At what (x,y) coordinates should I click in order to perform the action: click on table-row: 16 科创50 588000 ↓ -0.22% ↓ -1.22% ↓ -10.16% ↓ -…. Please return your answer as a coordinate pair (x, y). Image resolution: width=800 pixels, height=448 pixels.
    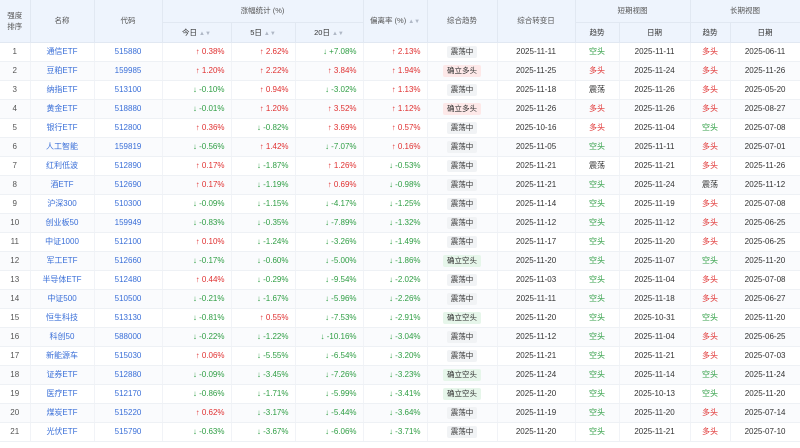
    Looking at the image, I should click on (400, 337).